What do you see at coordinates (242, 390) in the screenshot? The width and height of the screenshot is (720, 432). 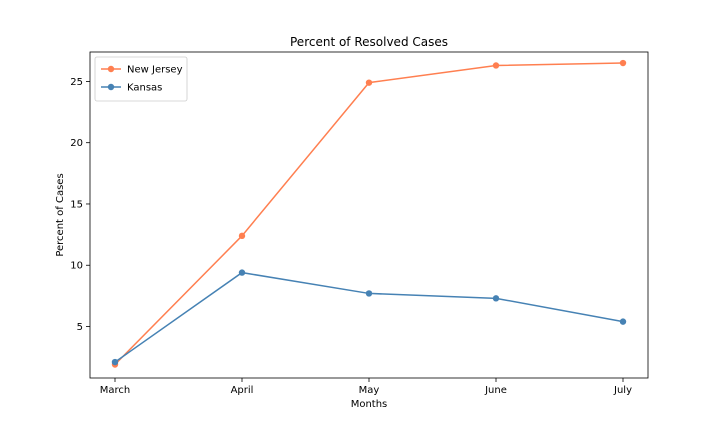 I see `x-tick-label: April` at bounding box center [242, 390].